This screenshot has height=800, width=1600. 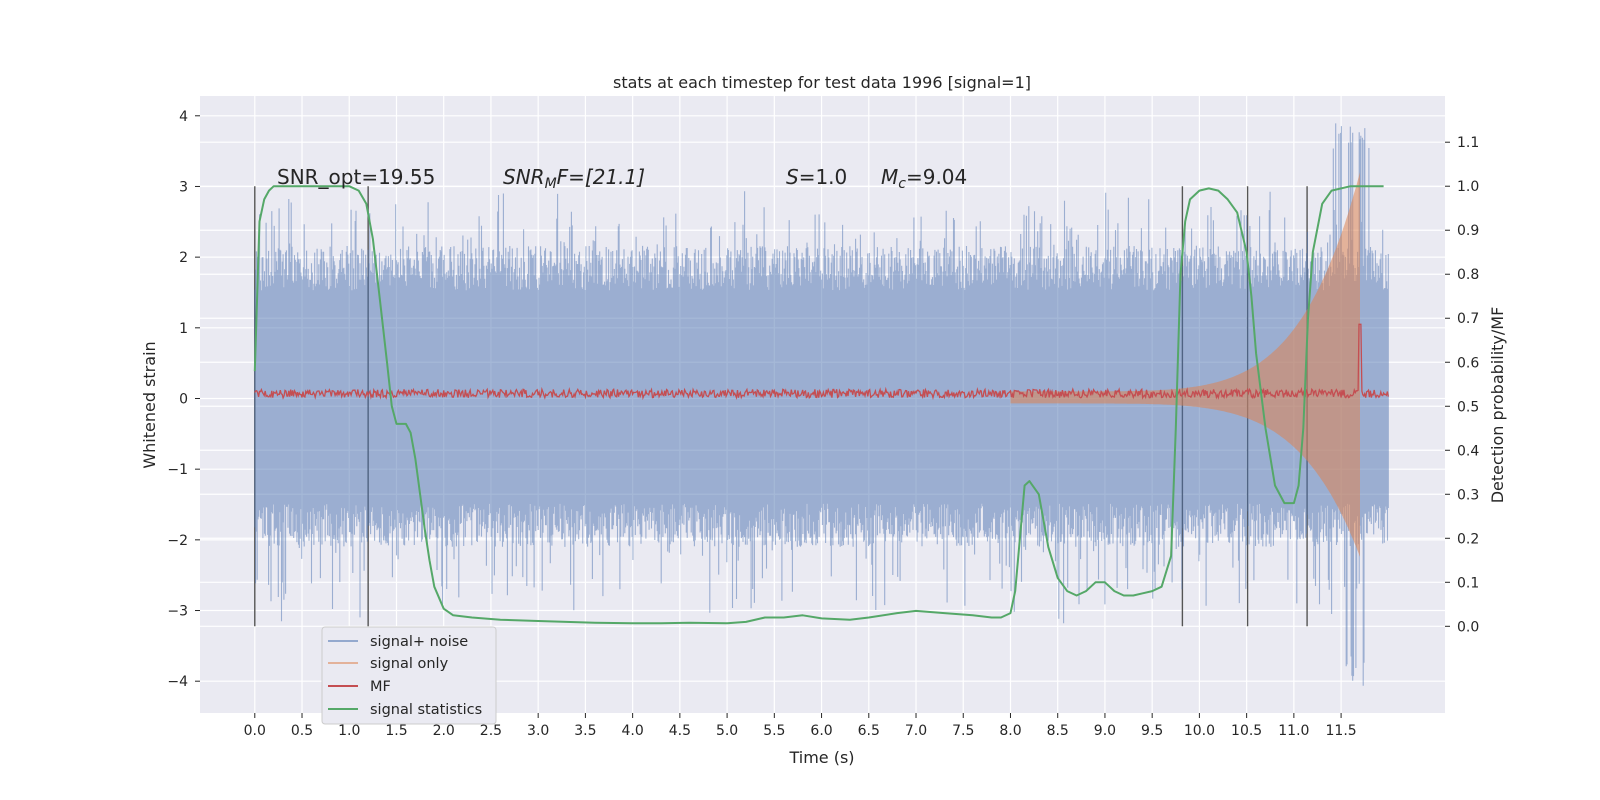 I want to click on annotation-snr-opt: SNR_opt=19.55, so click(x=356, y=177).